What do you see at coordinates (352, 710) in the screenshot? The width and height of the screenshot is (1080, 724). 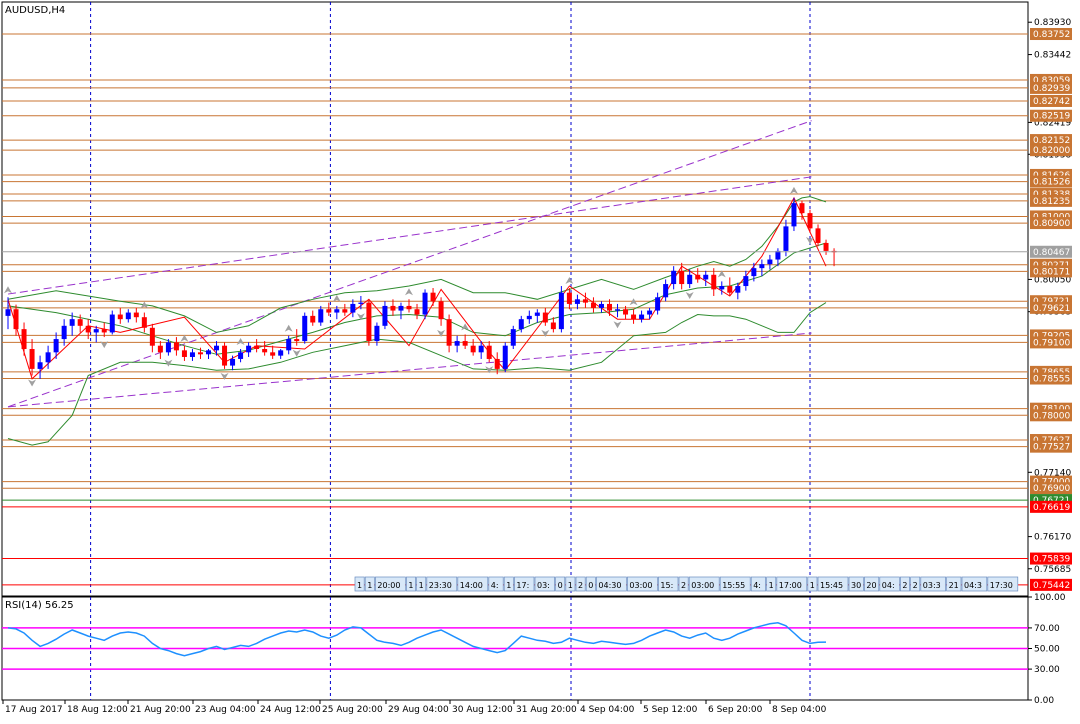 I see `time-tick-label: 25 Aug 20:00` at bounding box center [352, 710].